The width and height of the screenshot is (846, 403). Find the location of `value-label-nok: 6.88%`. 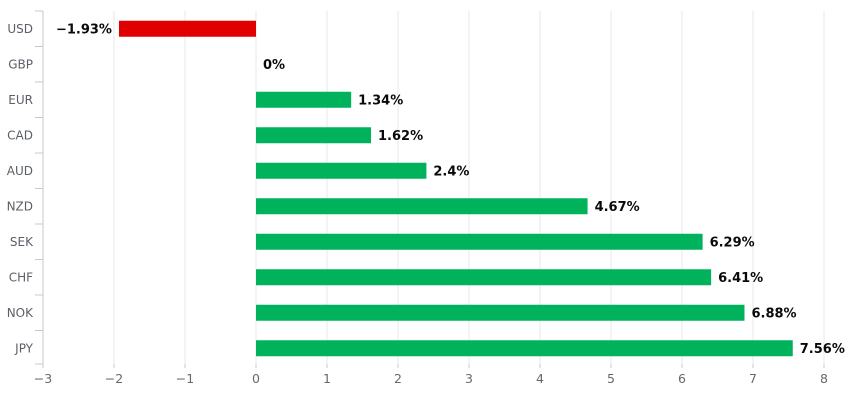

value-label-nok: 6.88% is located at coordinates (773, 313).